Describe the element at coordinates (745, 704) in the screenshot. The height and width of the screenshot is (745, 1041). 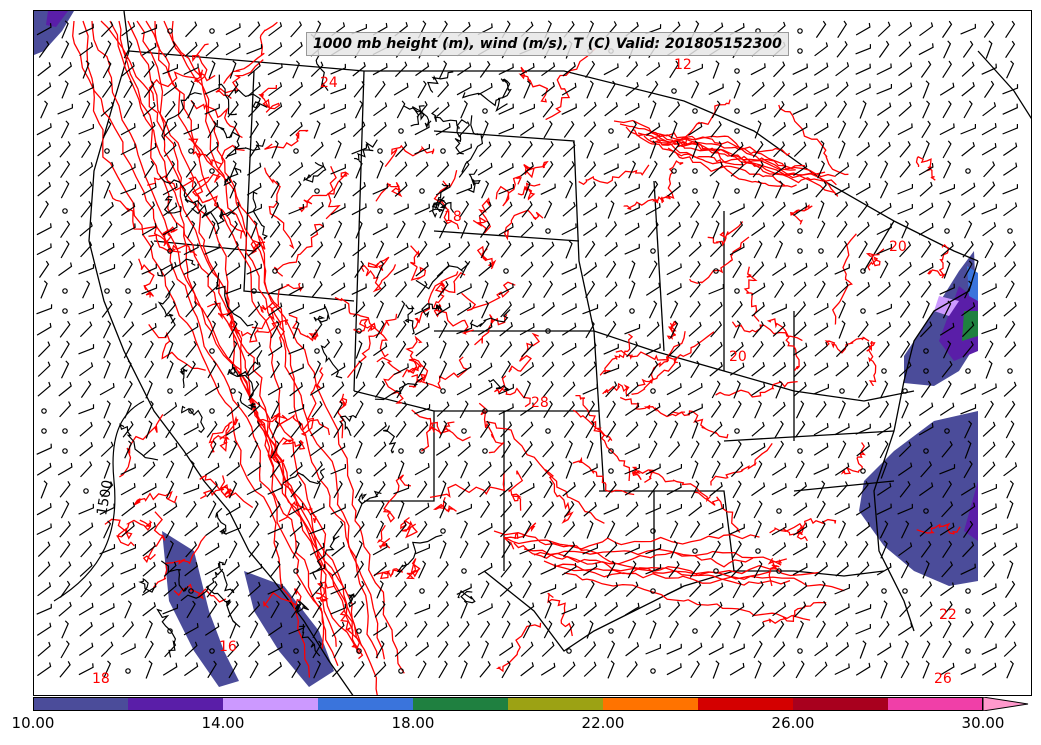
I see `colorbar-segment` at that location.